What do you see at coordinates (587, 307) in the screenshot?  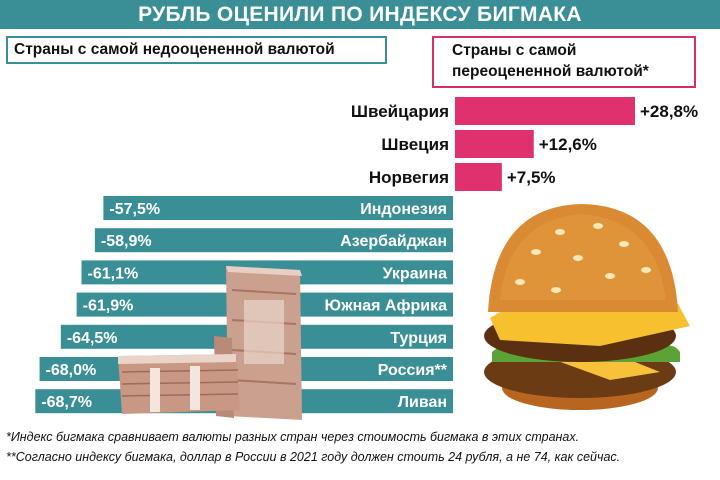 I see `burger-icon` at bounding box center [587, 307].